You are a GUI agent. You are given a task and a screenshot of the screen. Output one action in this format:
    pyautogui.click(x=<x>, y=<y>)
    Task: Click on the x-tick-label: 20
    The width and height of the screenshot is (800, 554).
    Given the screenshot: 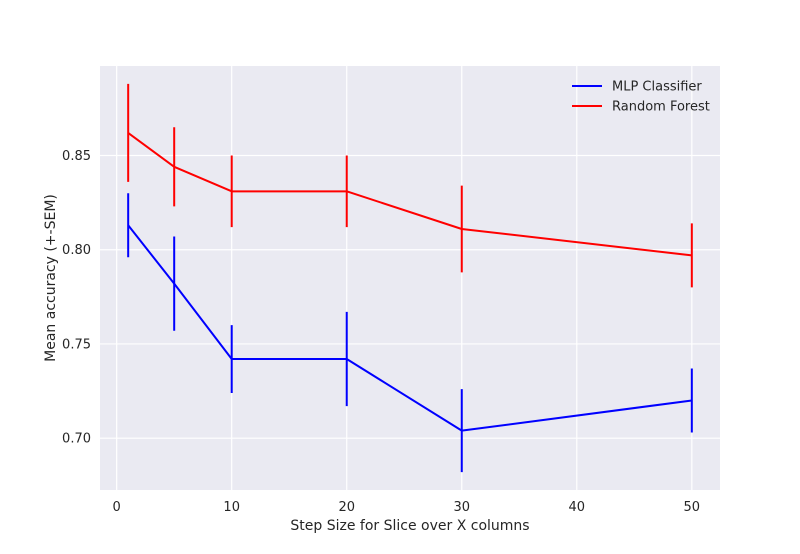 What is the action you would take?
    pyautogui.click(x=346, y=507)
    